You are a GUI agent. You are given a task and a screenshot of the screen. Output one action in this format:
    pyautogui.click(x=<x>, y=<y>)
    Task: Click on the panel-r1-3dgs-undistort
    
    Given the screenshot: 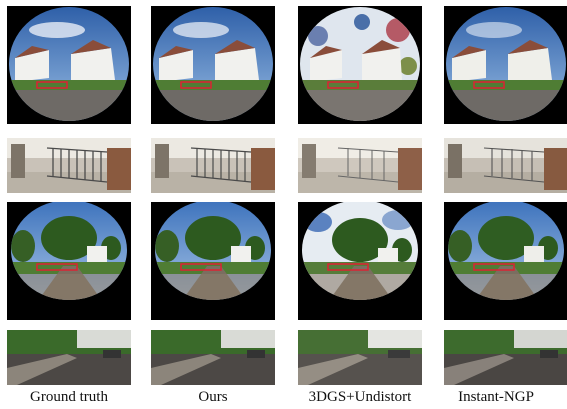 What is the action you would take?
    pyautogui.click(x=360, y=65)
    